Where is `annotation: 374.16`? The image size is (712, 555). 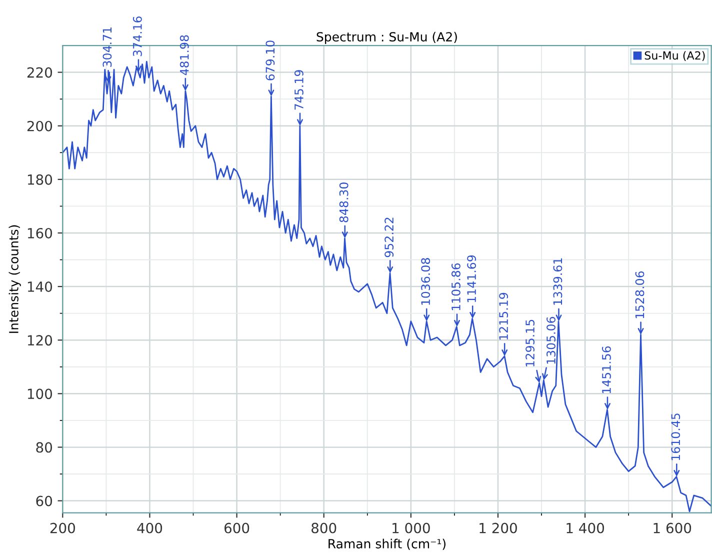
annotation: 374.16 is located at coordinates (137, 36).